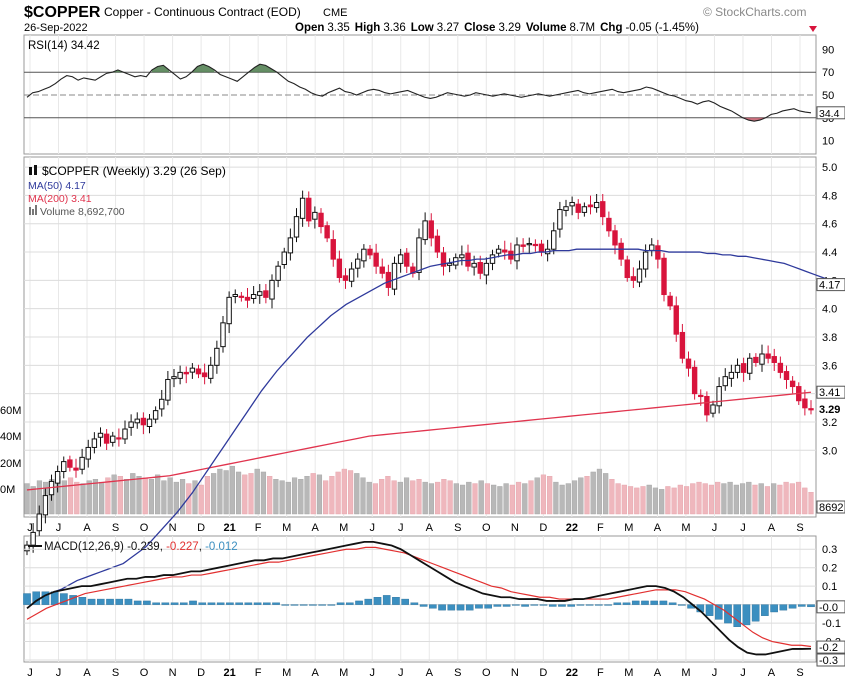  I want to click on volume-legend-icon-bar, so click(36, 210).